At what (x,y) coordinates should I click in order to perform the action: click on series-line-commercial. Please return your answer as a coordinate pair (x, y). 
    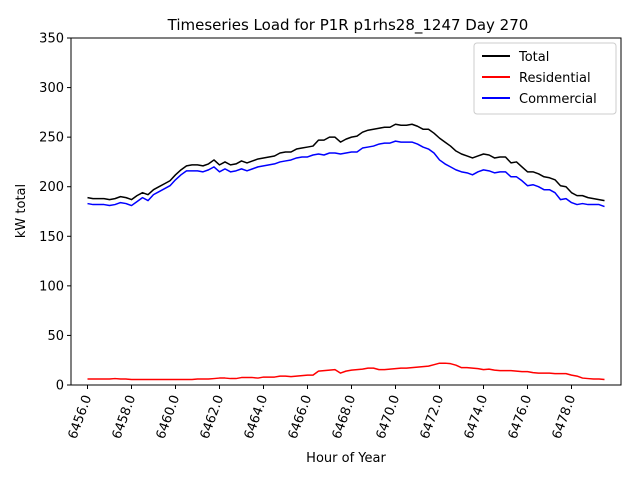
    Looking at the image, I should click on (346, 174).